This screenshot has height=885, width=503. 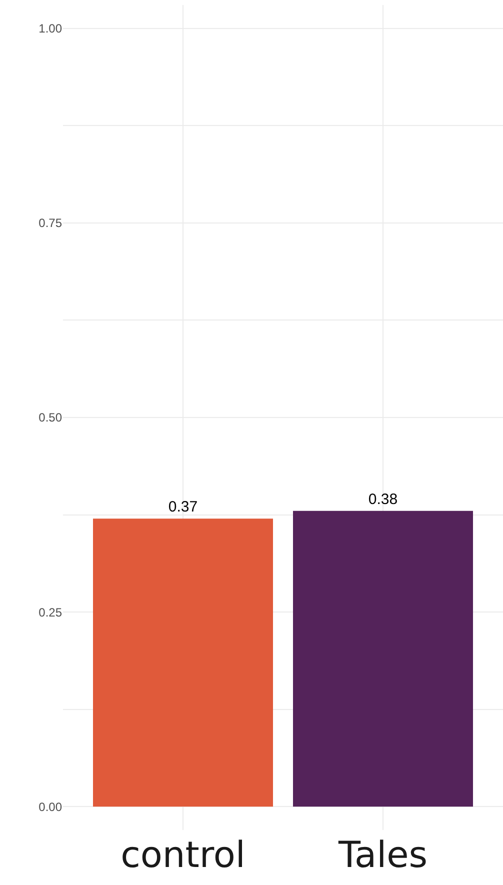 What do you see at coordinates (50, 223) in the screenshot?
I see `y-tick-label: 0.75` at bounding box center [50, 223].